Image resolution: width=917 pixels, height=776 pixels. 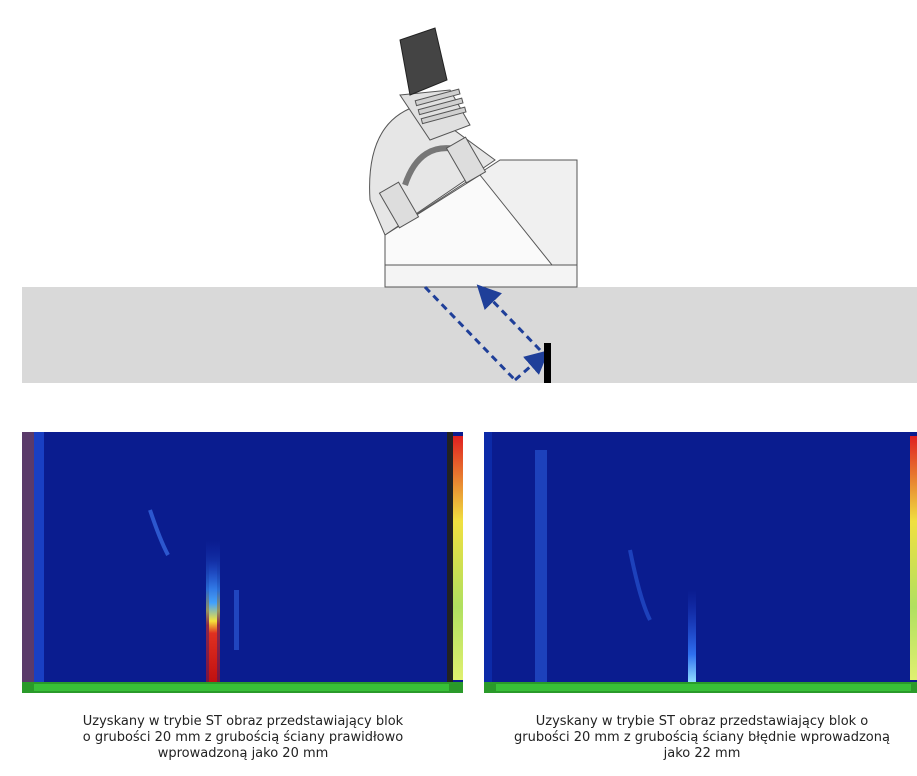 I want to click on beam-path, so click(x=486, y=333).